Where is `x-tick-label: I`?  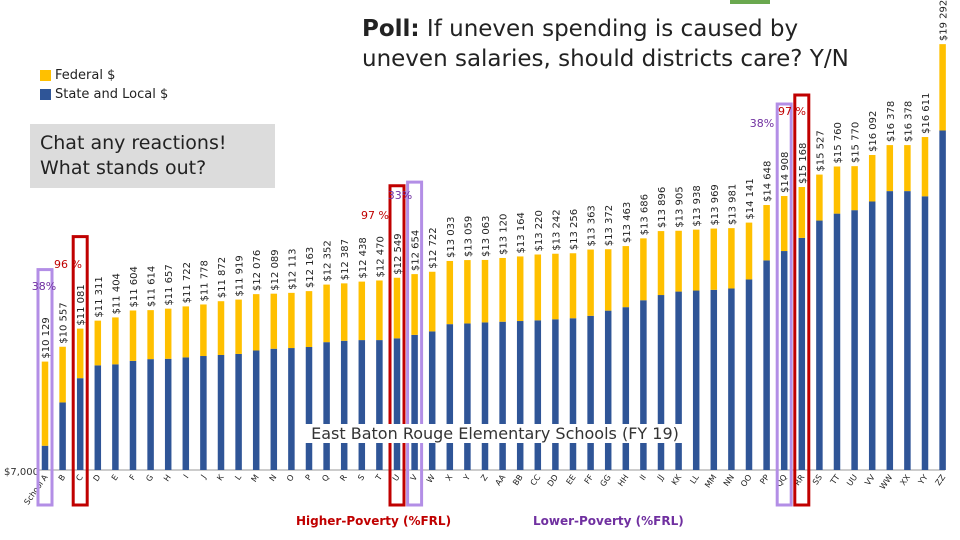
x-tick-label: I is located at coordinates (186, 476).